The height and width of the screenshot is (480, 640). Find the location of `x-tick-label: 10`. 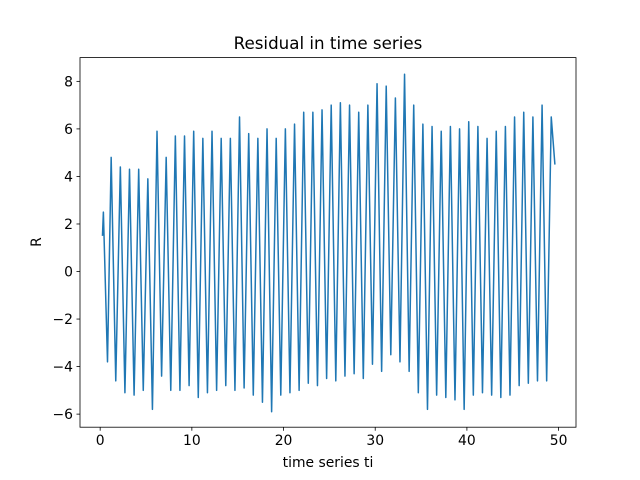

x-tick-label: 10 is located at coordinates (192, 441).